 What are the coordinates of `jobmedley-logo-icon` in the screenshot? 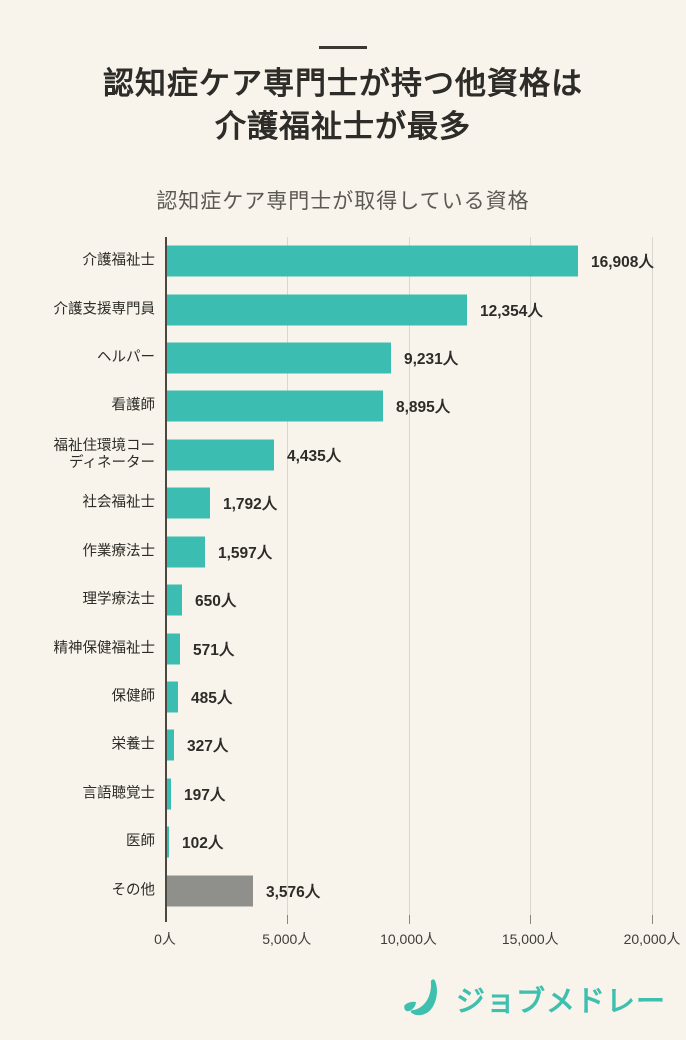 It's located at (420, 997).